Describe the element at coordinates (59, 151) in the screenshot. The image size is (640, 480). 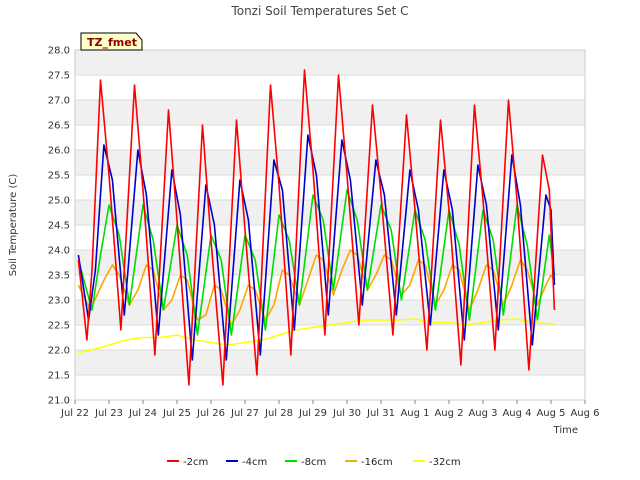
I see `y-tick-label: 26.0` at that location.